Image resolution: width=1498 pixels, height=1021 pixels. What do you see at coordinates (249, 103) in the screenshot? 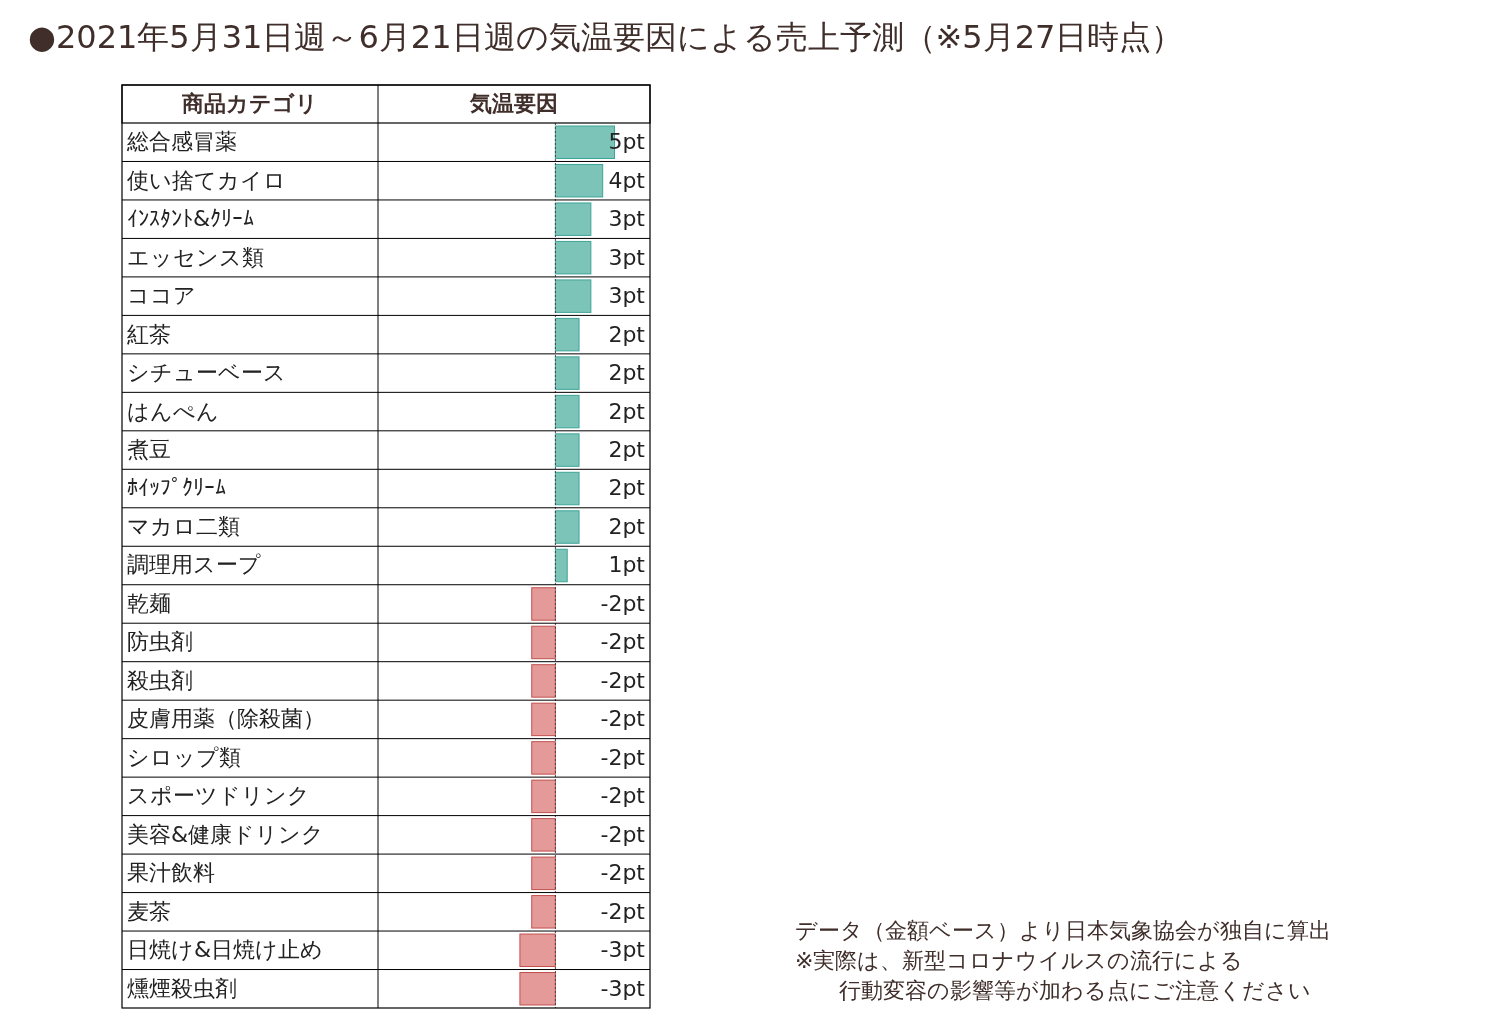
I see `y-axis-title: 商品カテゴリ` at bounding box center [249, 103].